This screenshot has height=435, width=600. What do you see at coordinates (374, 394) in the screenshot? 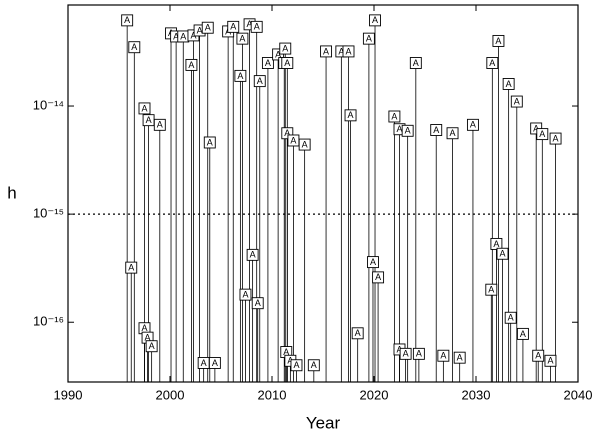
I see `x-tick-label: 2020` at bounding box center [374, 394].